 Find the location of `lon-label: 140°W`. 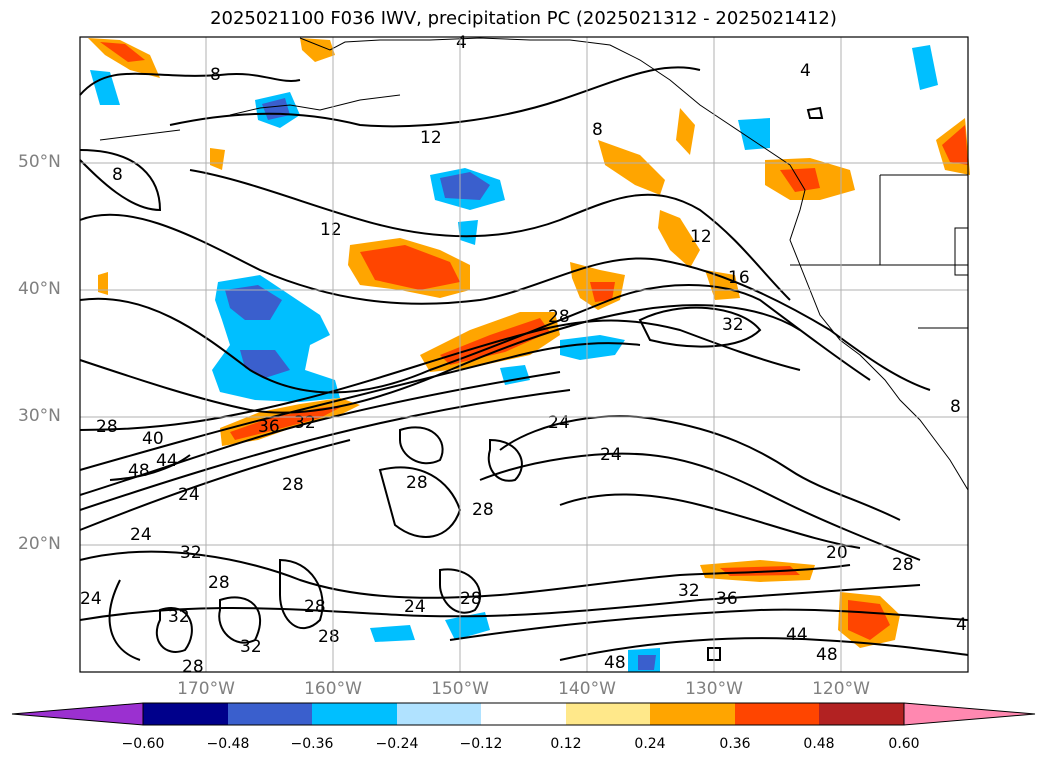

lon-label: 140°W is located at coordinates (587, 689).